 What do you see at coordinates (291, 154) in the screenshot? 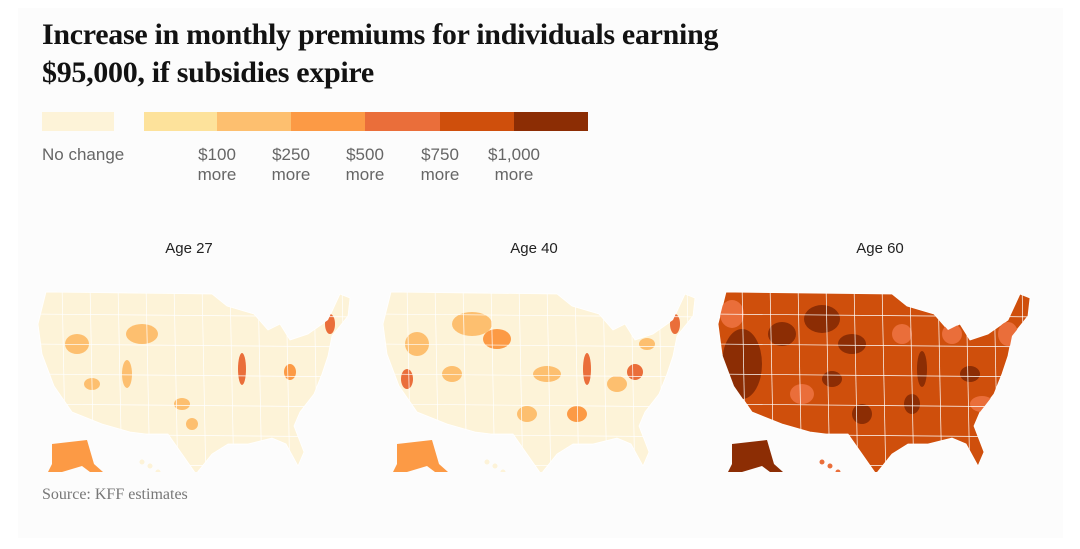
I see `threshold-amount: $250` at bounding box center [291, 154].